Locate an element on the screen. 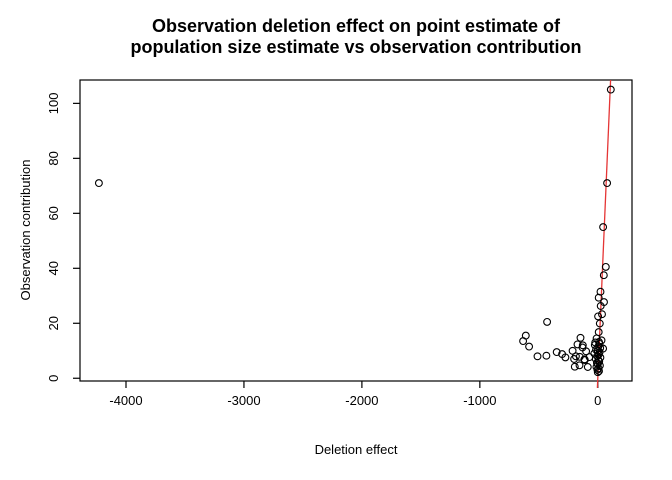 This screenshot has width=672, height=480. y-tick-label: 60 is located at coordinates (53, 213).